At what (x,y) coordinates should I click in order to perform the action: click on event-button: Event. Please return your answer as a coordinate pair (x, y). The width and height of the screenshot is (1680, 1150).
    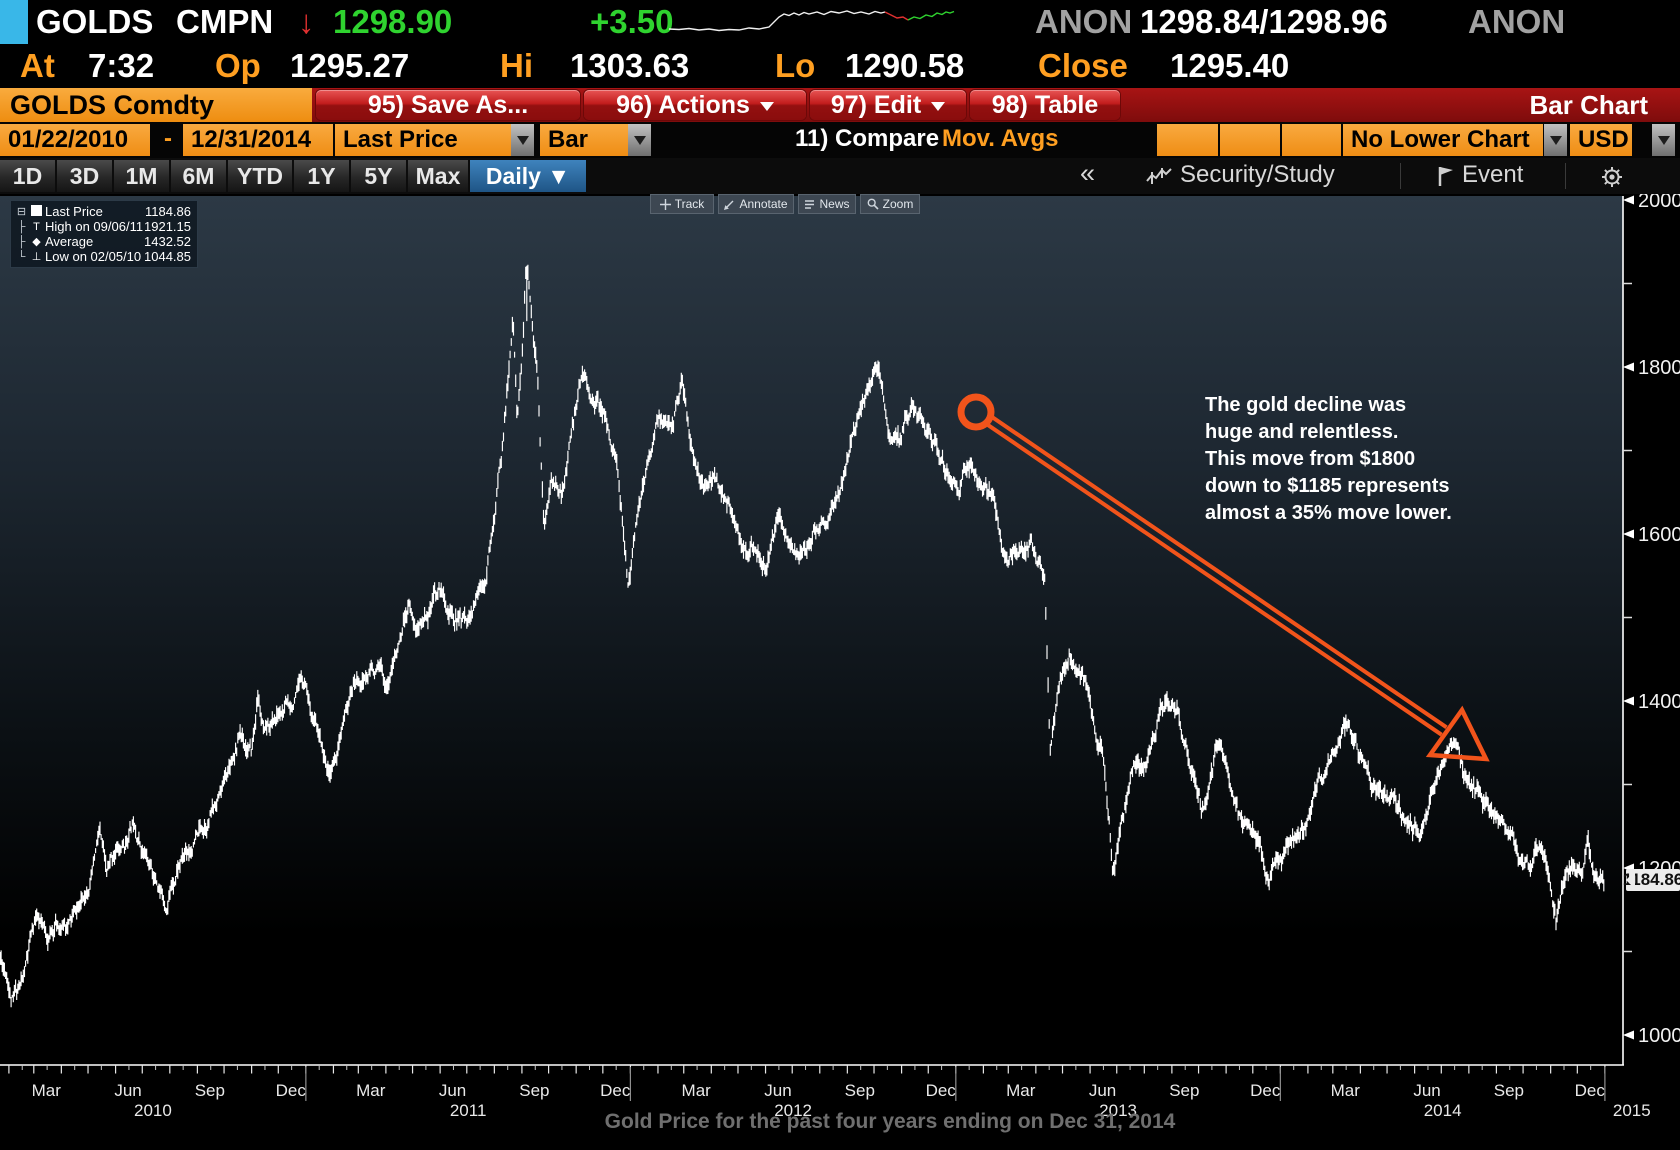
    Looking at the image, I should click on (1493, 174).